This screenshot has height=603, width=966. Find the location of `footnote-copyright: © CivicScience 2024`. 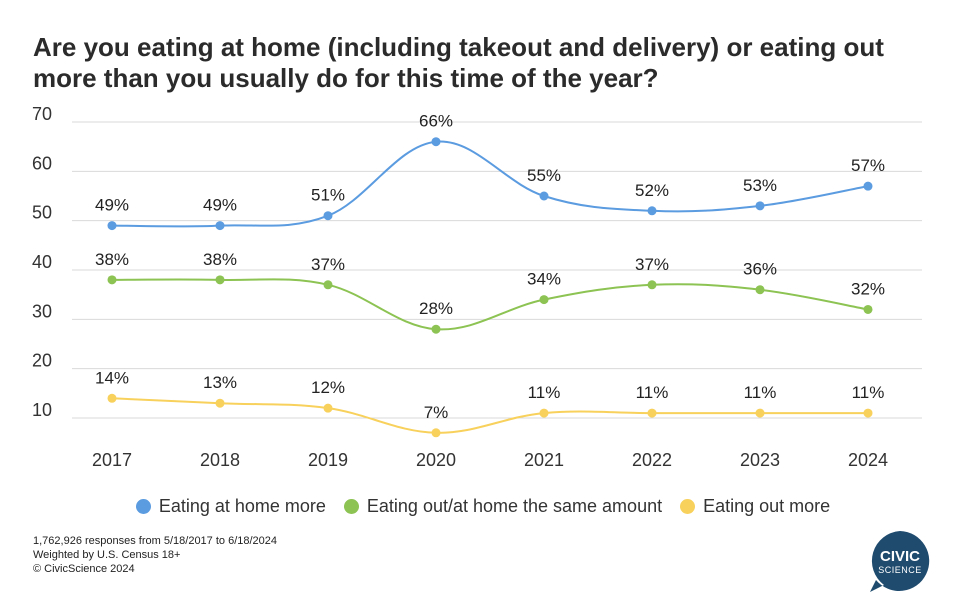

footnote-copyright: © CivicScience 2024 is located at coordinates (84, 569).